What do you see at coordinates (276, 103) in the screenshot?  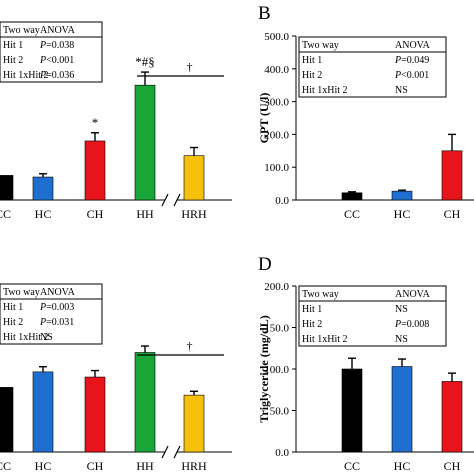 I see `y-tick-label: 300.0` at bounding box center [276, 103].